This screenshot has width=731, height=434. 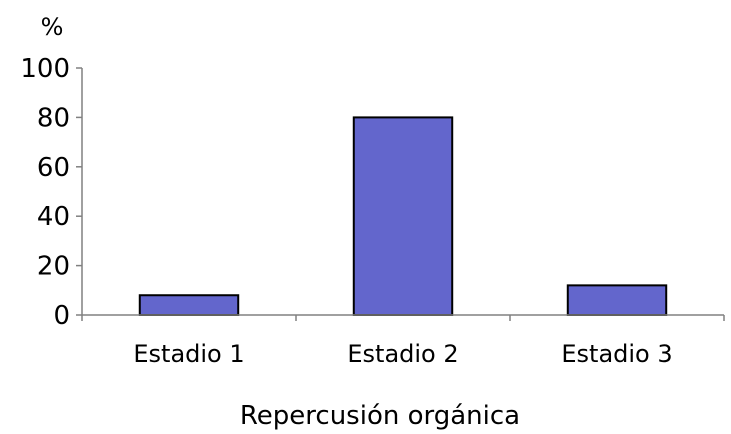 I want to click on x-axis-title: Repercusión orgánica, so click(x=380, y=416).